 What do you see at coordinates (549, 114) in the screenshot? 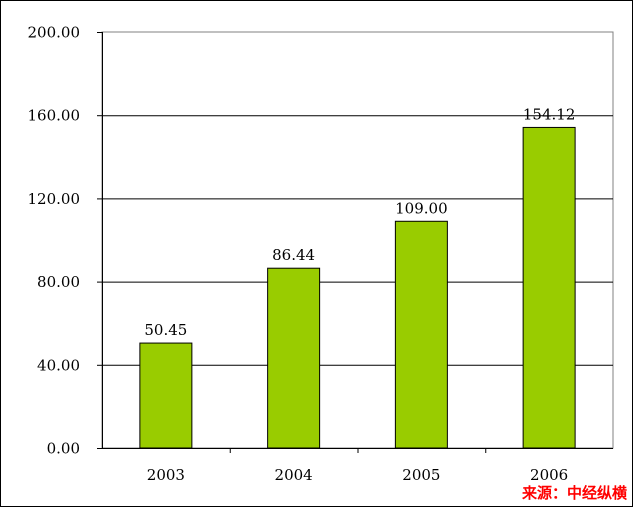
I see `data-label: 154.12` at bounding box center [549, 114].